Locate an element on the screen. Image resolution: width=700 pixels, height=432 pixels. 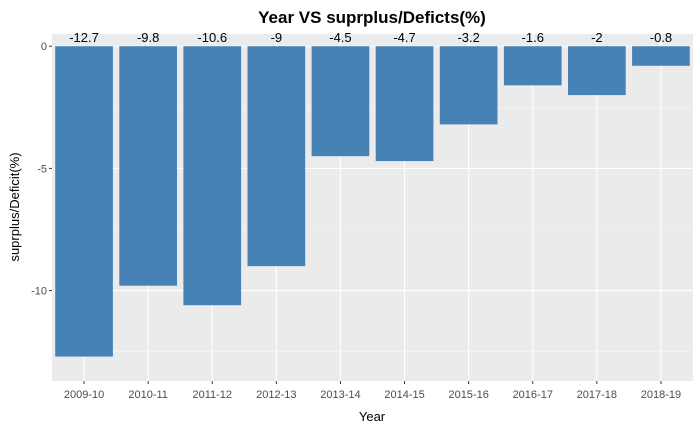
y-tick-label: -5 is located at coordinates (42, 169).